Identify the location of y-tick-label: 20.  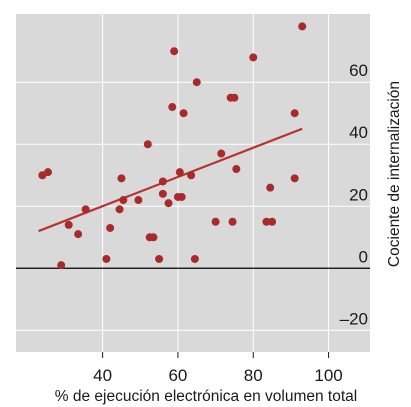
(358, 194).